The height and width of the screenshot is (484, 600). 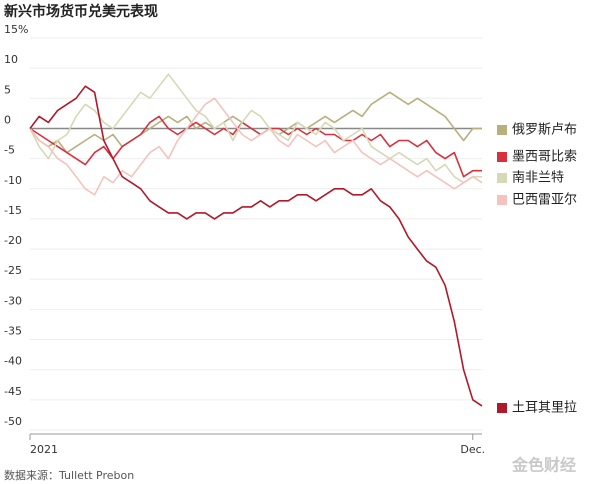 I want to click on legend-label: 南非兰特, so click(x=538, y=178).